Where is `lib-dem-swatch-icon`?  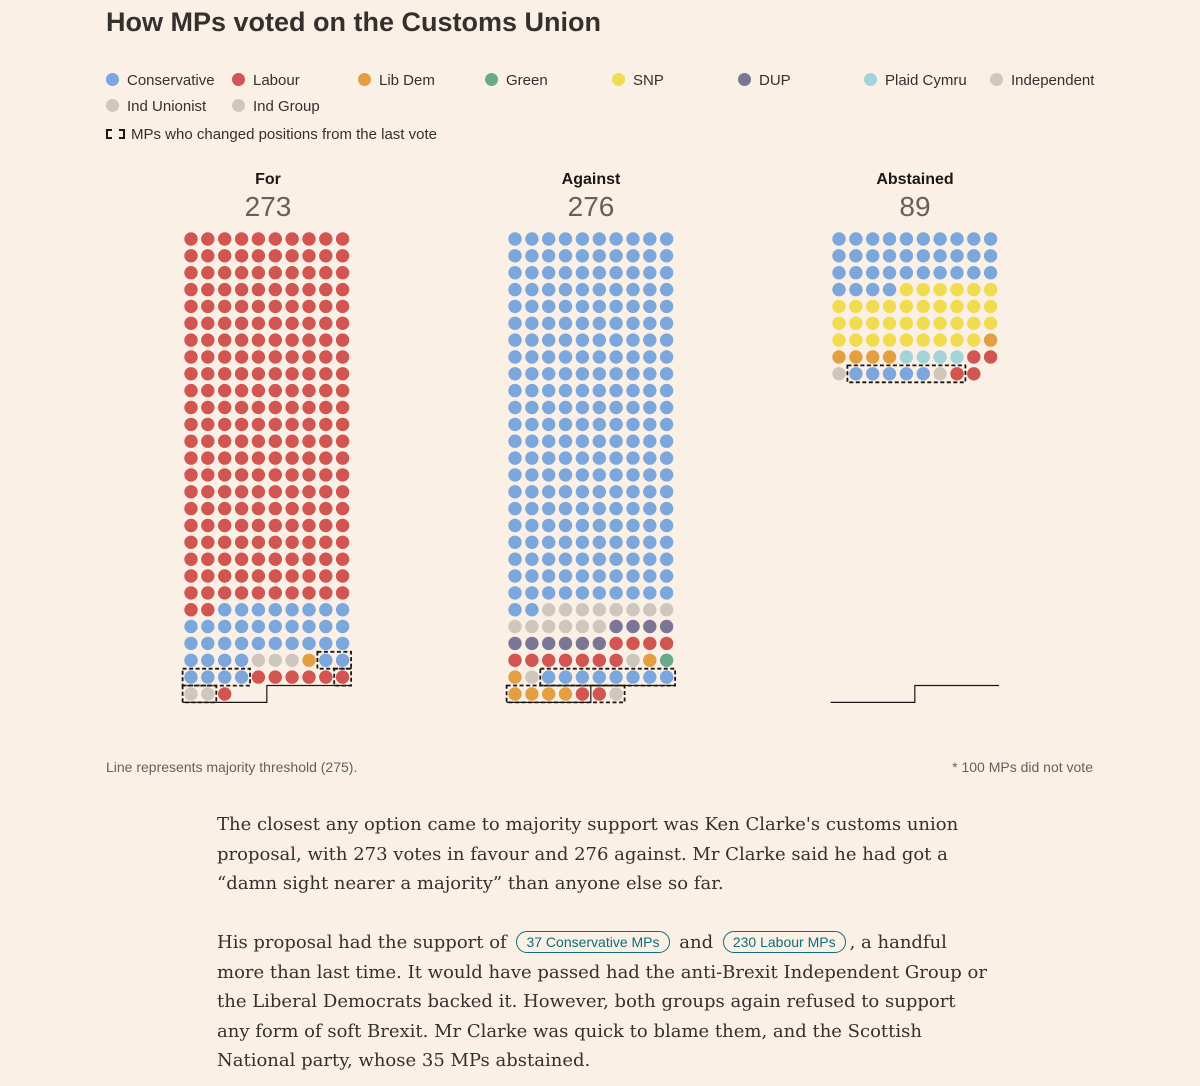
lib-dem-swatch-icon is located at coordinates (364, 79).